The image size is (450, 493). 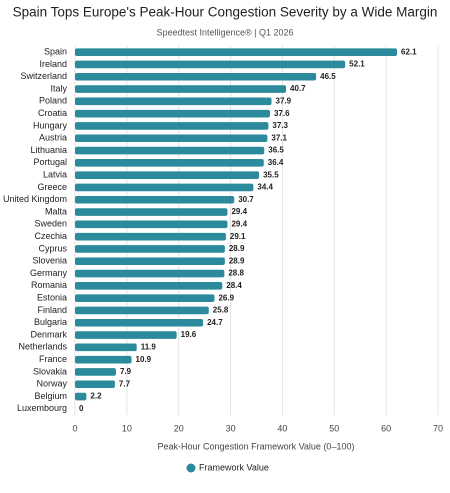 I want to click on y-tick-label: Slovakia, so click(x=50, y=371).